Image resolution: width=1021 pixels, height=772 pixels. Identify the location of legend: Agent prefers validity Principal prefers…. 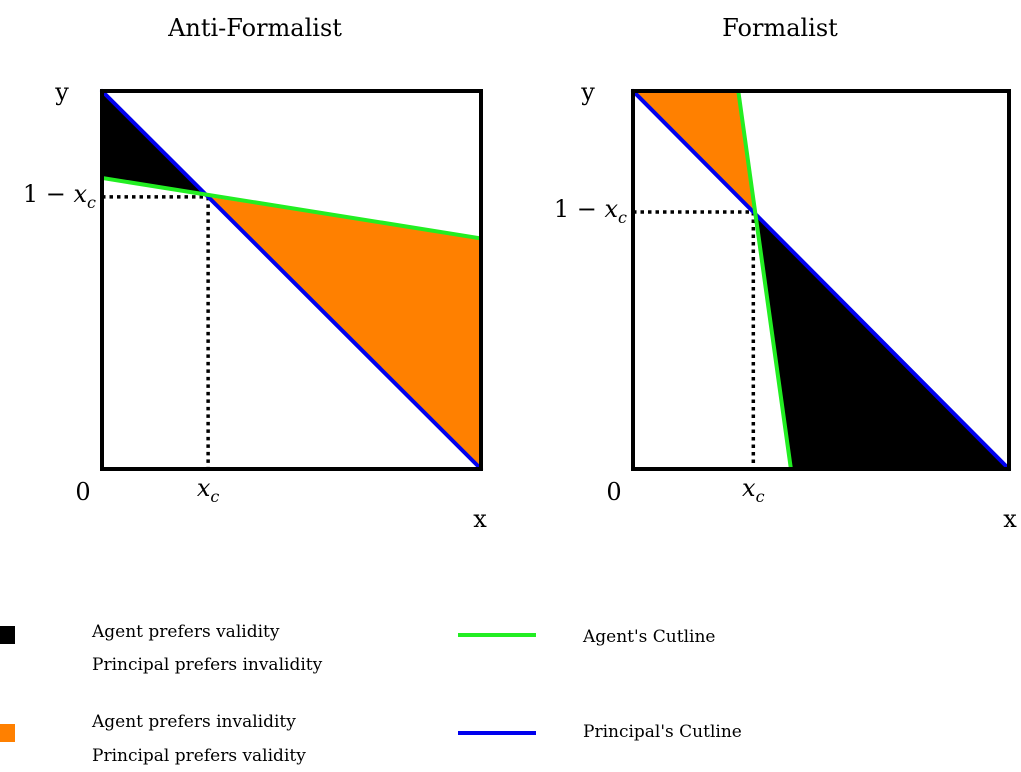
(371, 694).